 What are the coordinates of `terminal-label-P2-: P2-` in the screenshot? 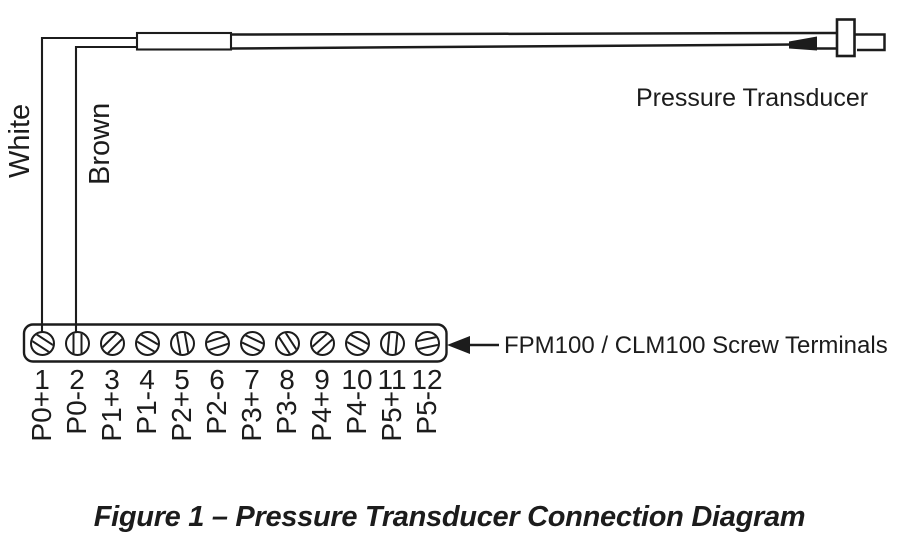 It's located at (216, 413).